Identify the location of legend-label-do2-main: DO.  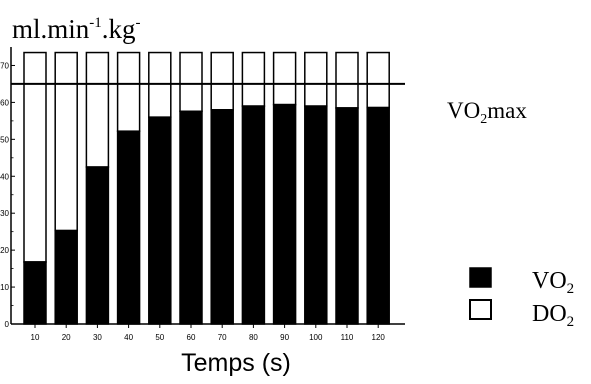
(549, 314).